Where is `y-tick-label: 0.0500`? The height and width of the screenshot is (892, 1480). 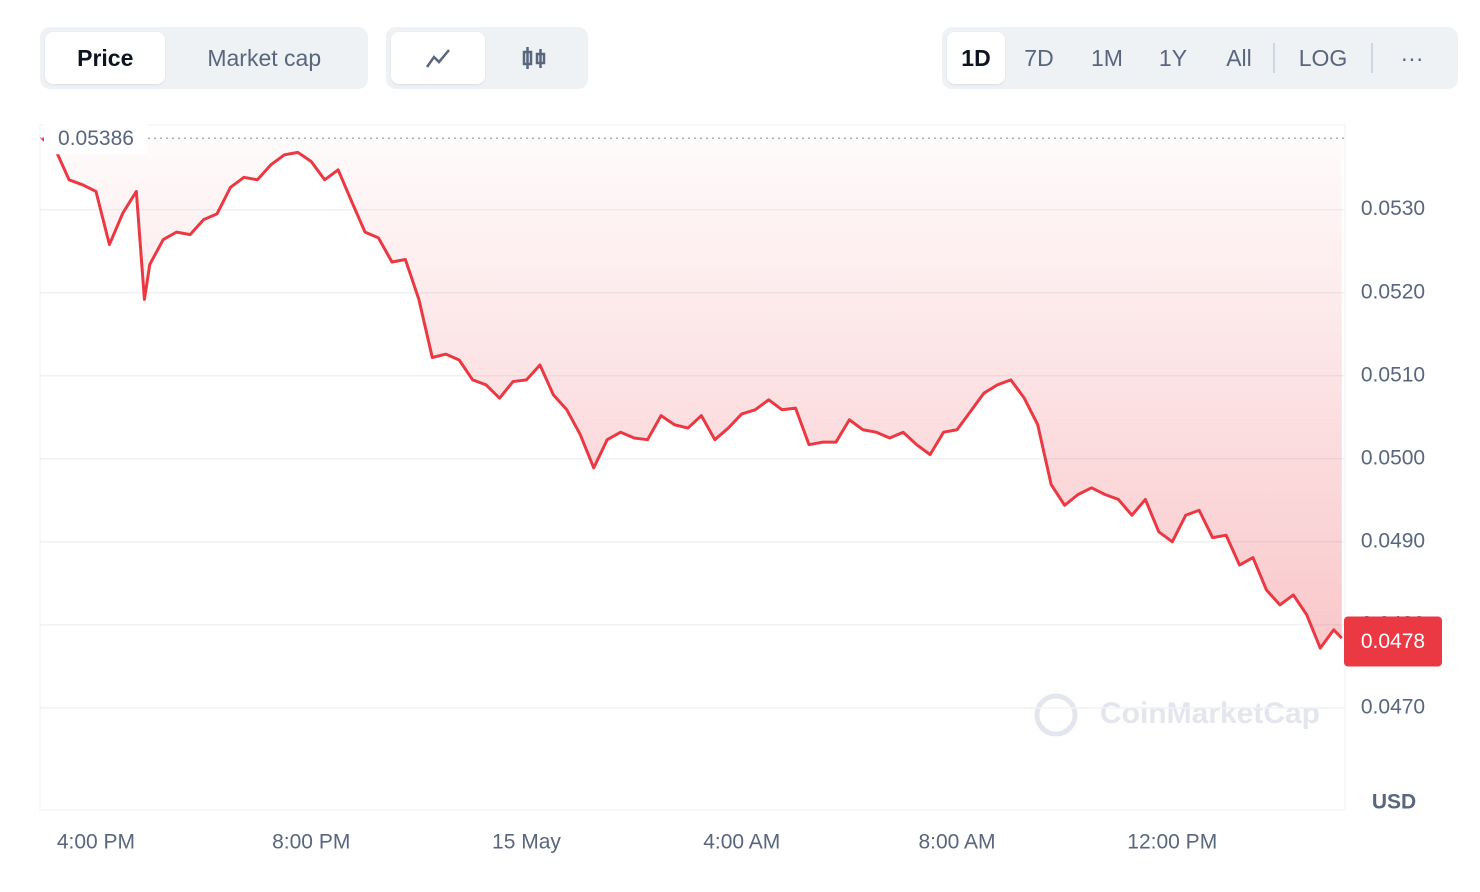 y-tick-label: 0.0500 is located at coordinates (1393, 457).